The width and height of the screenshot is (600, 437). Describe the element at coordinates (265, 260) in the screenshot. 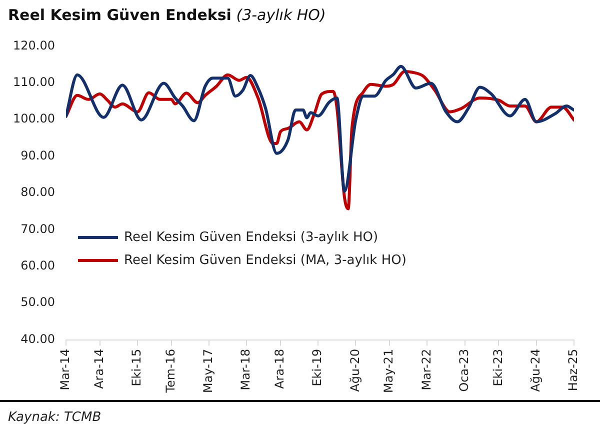

I see `legend-label: Reel Kesim Güven Endeksi (MA, 3-aylık HO)` at that location.